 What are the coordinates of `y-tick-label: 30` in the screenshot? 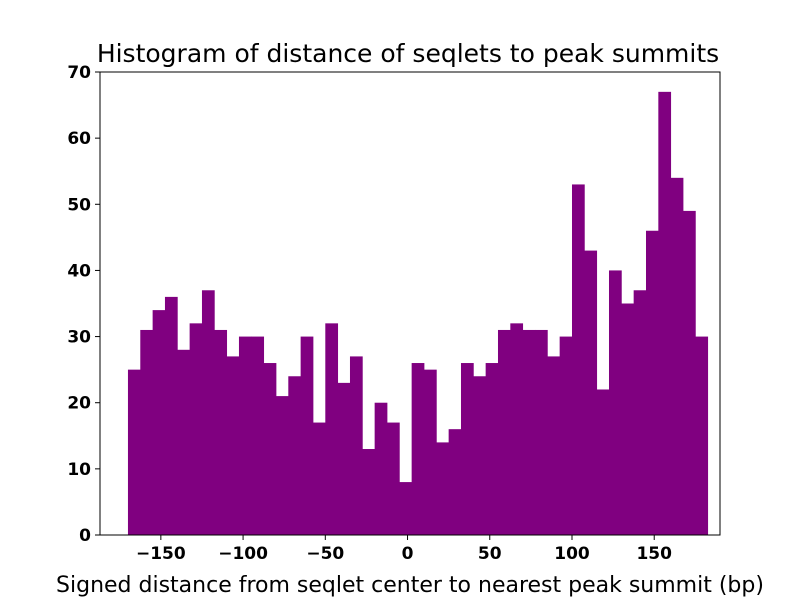 It's located at (79, 338).